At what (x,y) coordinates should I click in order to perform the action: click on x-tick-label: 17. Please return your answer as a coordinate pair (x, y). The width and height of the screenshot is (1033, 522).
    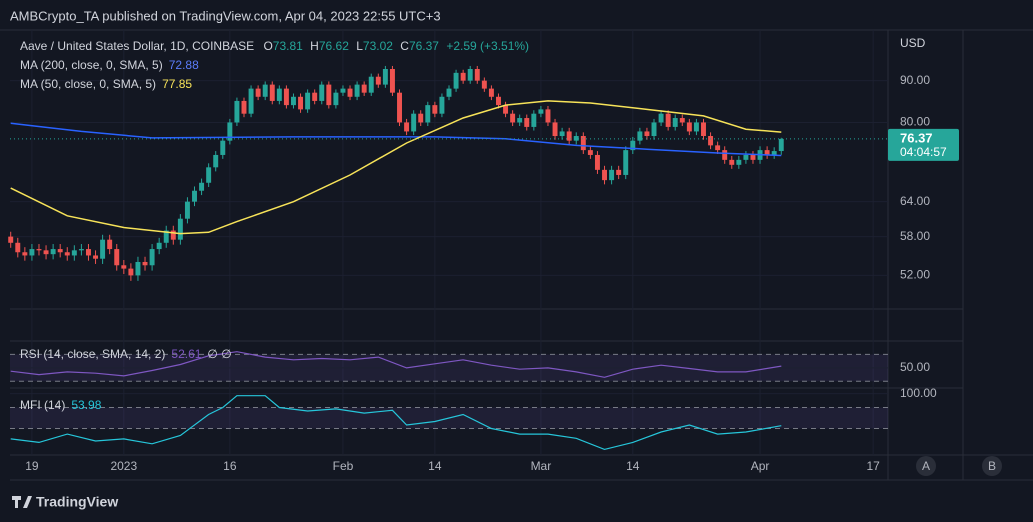
    Looking at the image, I should click on (873, 466).